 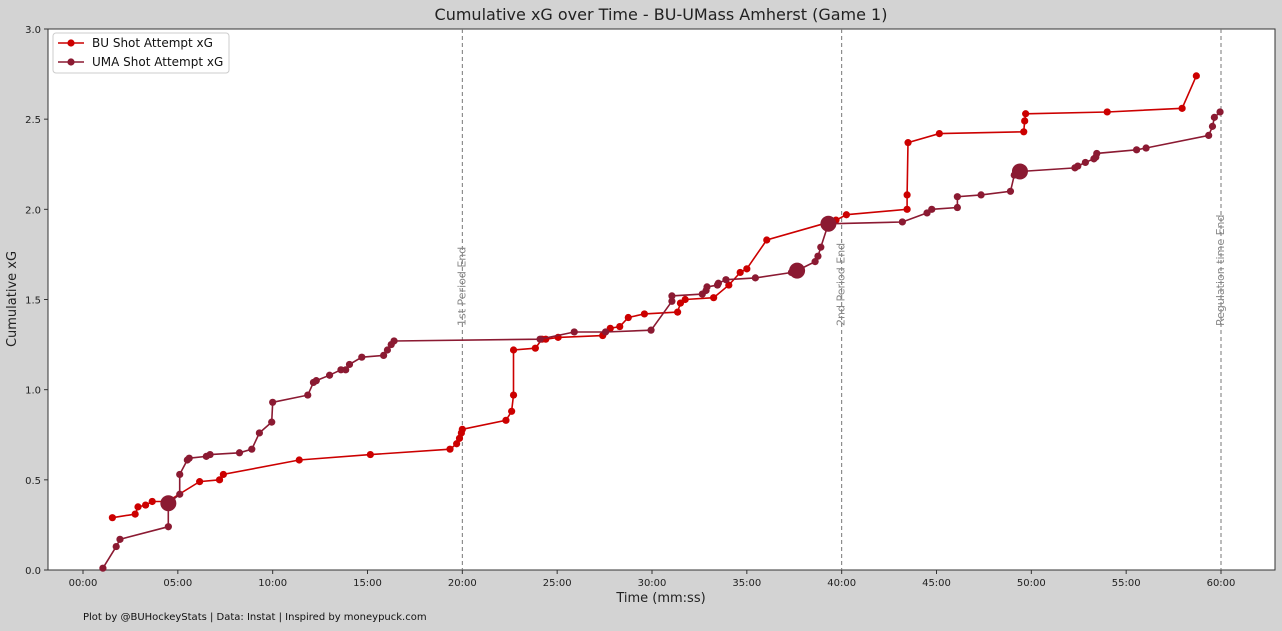 What do you see at coordinates (841, 583) in the screenshot?
I see `x-tick-label: 40:00` at bounding box center [841, 583].